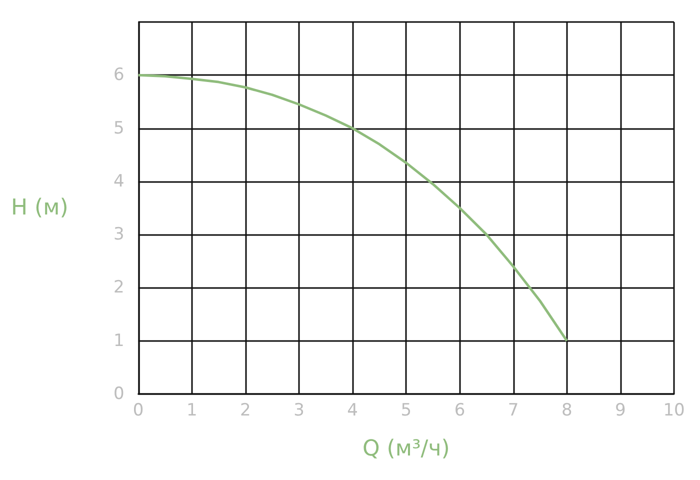 Image resolution: width=700 pixels, height=480 pixels. Describe the element at coordinates (118, 340) in the screenshot. I see `y-tick-label: 1` at that location.